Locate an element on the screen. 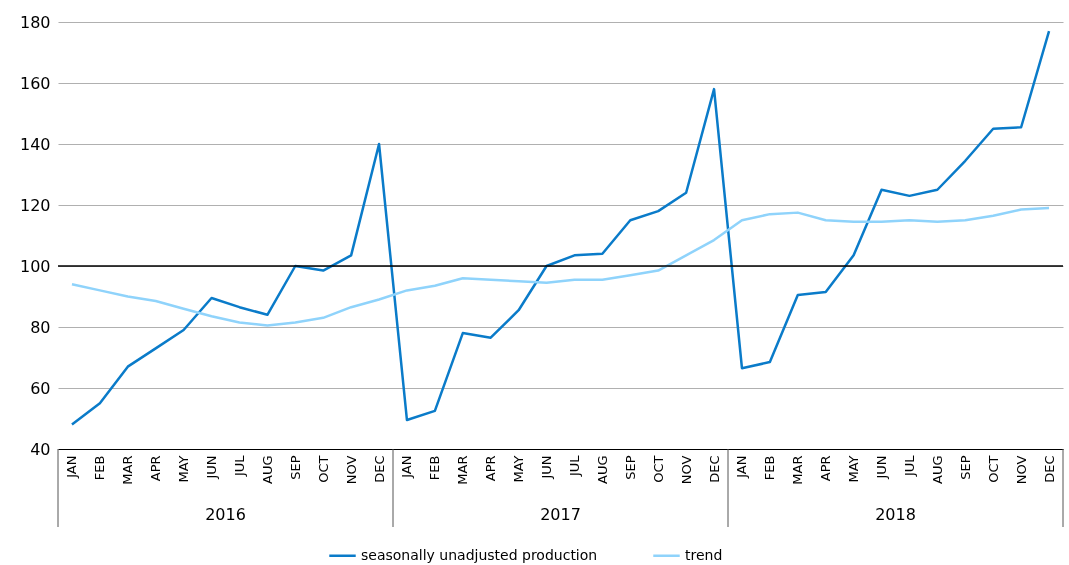  text: 2017 is located at coordinates (560, 514).